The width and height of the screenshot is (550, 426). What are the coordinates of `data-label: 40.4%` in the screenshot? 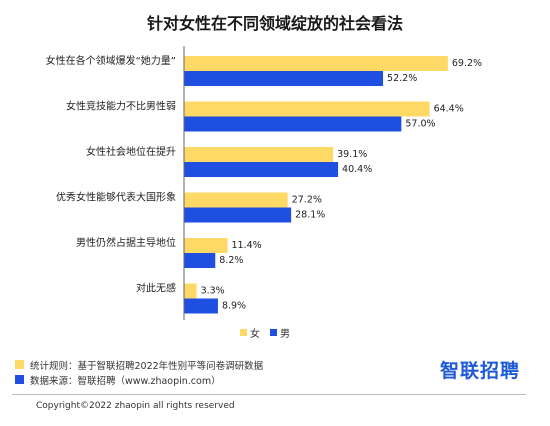 It's located at (357, 169).